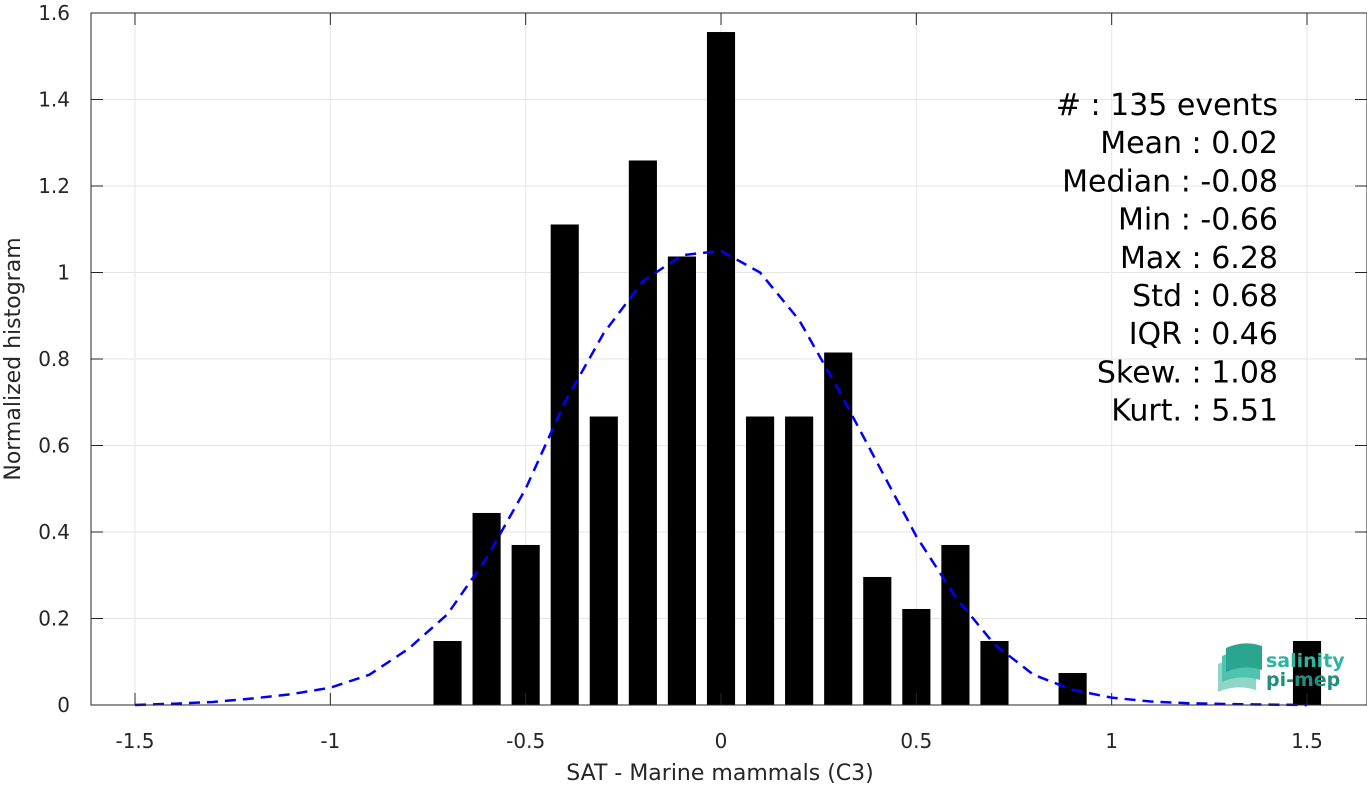 Image resolution: width=1367 pixels, height=785 pixels. What do you see at coordinates (1111, 741) in the screenshot?
I see `x-tick-label: 1` at bounding box center [1111, 741].